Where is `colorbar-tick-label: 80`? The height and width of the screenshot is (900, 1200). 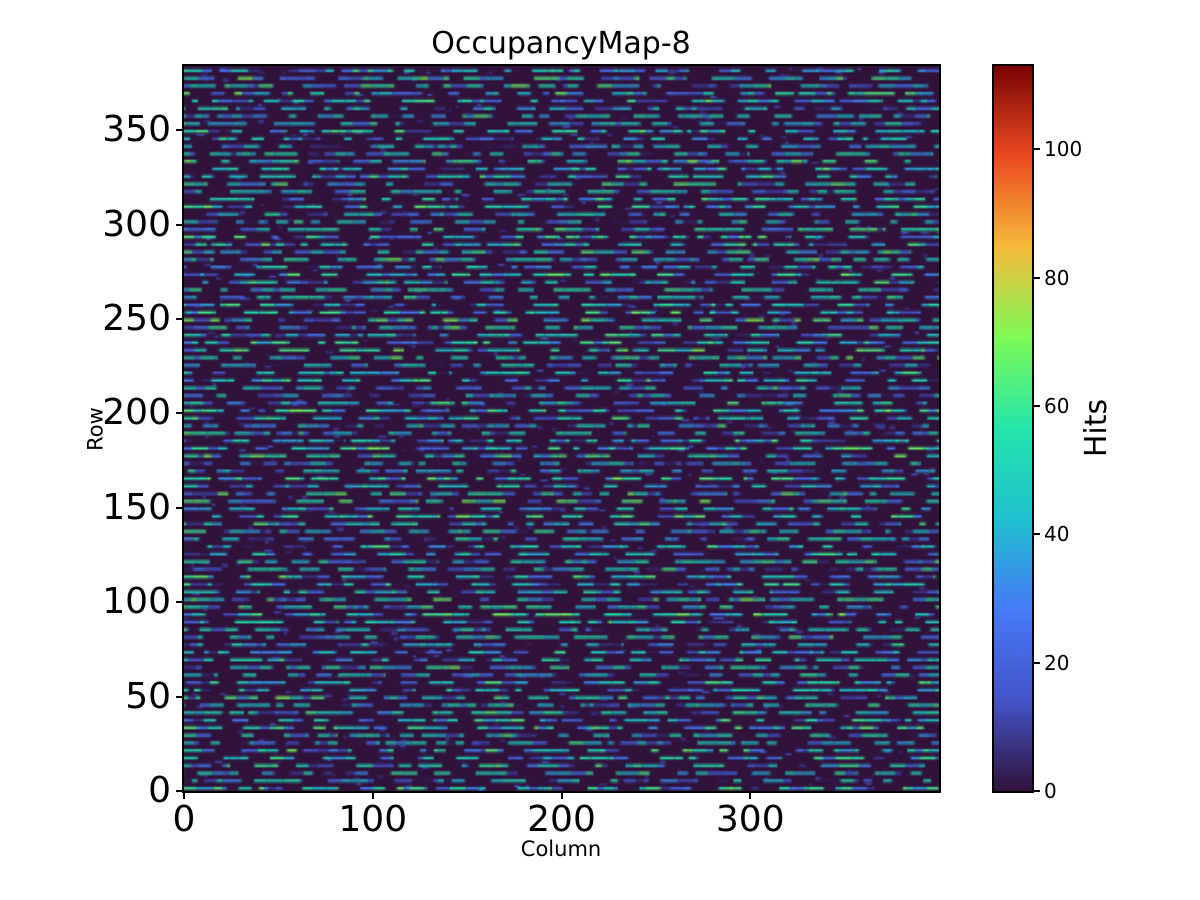 colorbar-tick-label: 80 is located at coordinates (1057, 277).